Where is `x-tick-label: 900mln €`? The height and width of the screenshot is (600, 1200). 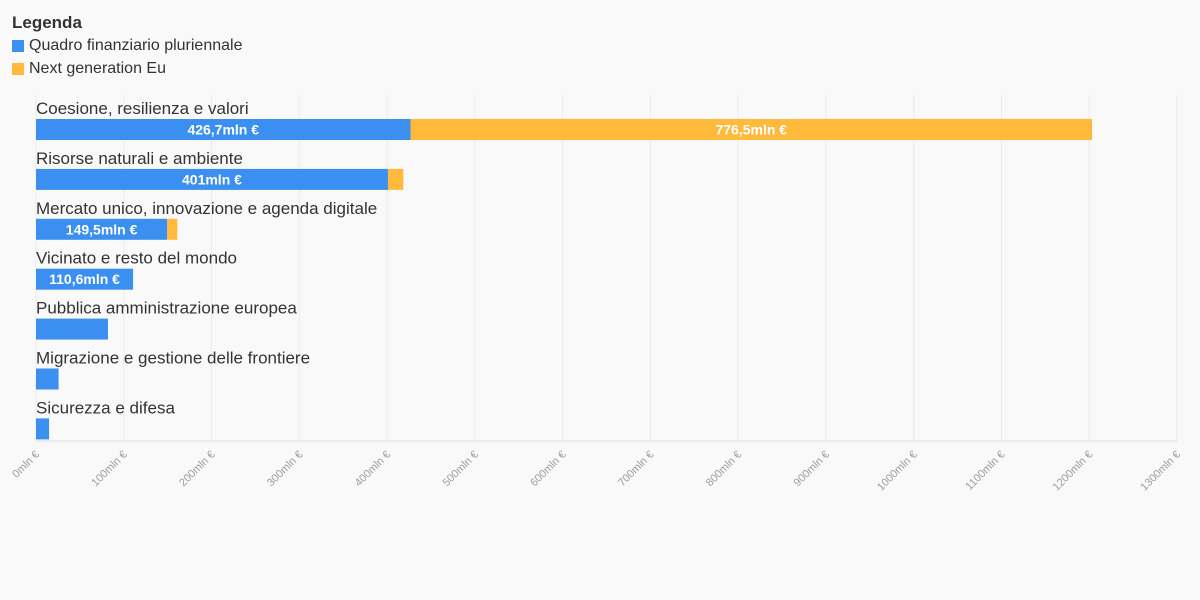 x-tick-label: 900mln € is located at coordinates (812, 469).